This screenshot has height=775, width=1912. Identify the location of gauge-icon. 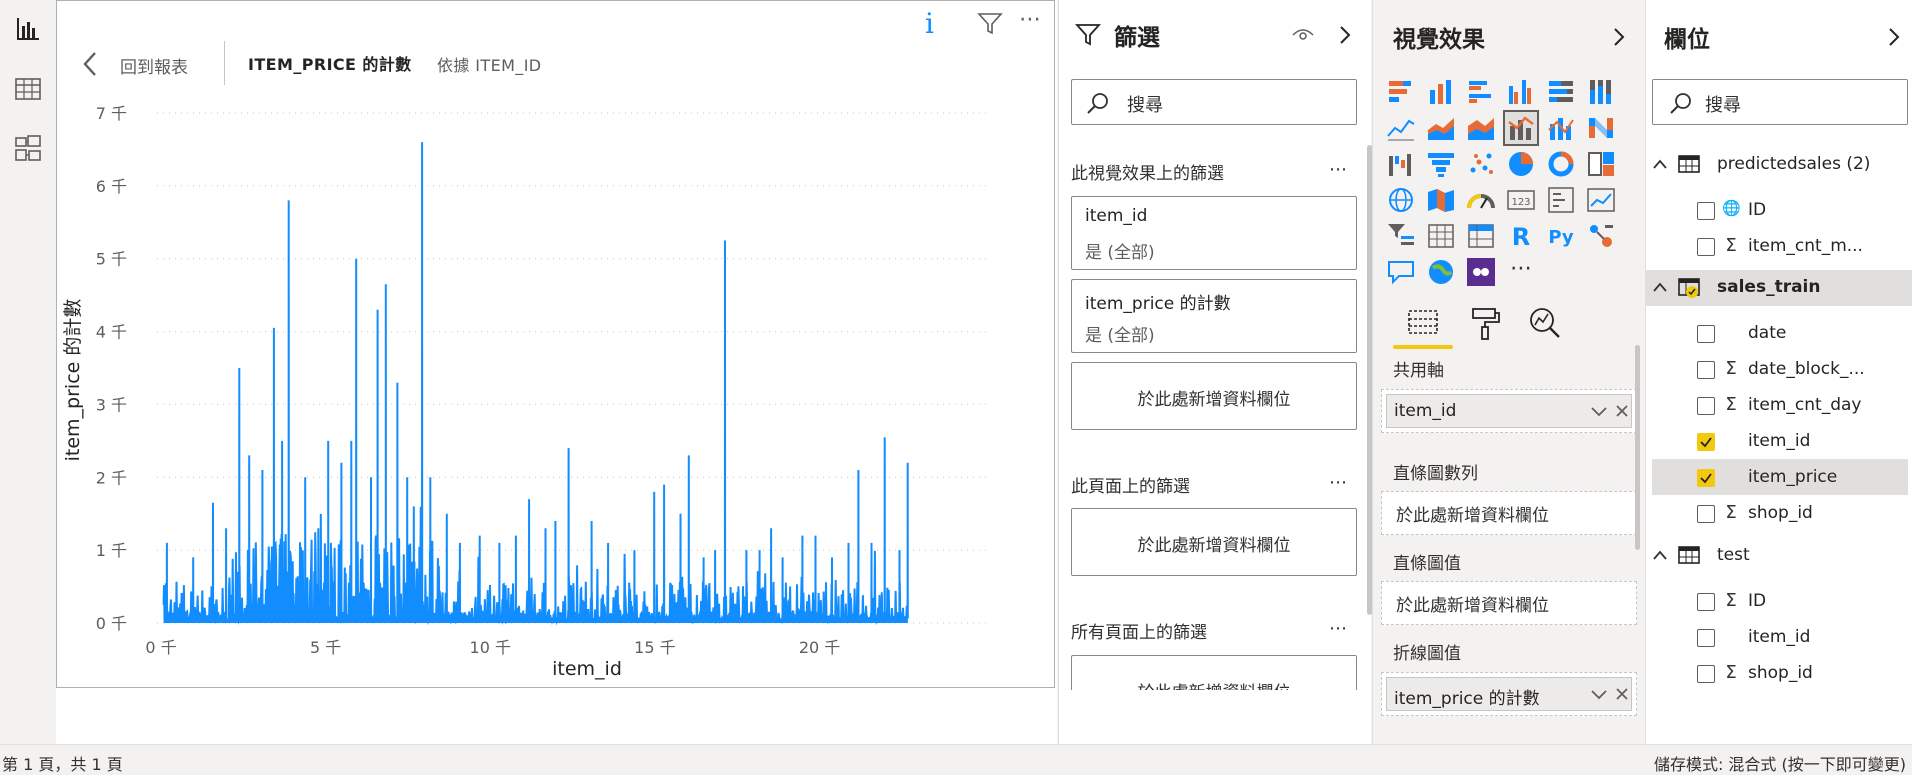
(1481, 200).